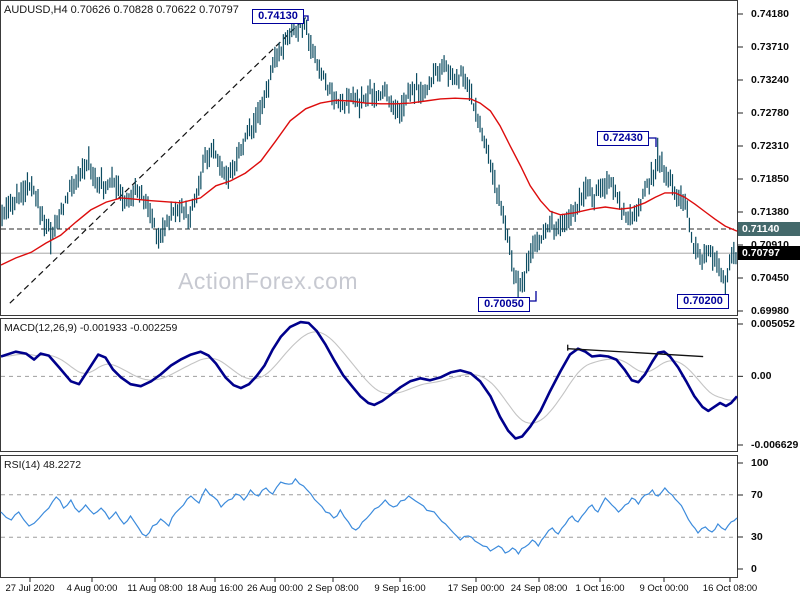  What do you see at coordinates (770, 14) in the screenshot?
I see `price-axis-label: 0.74180` at bounding box center [770, 14].